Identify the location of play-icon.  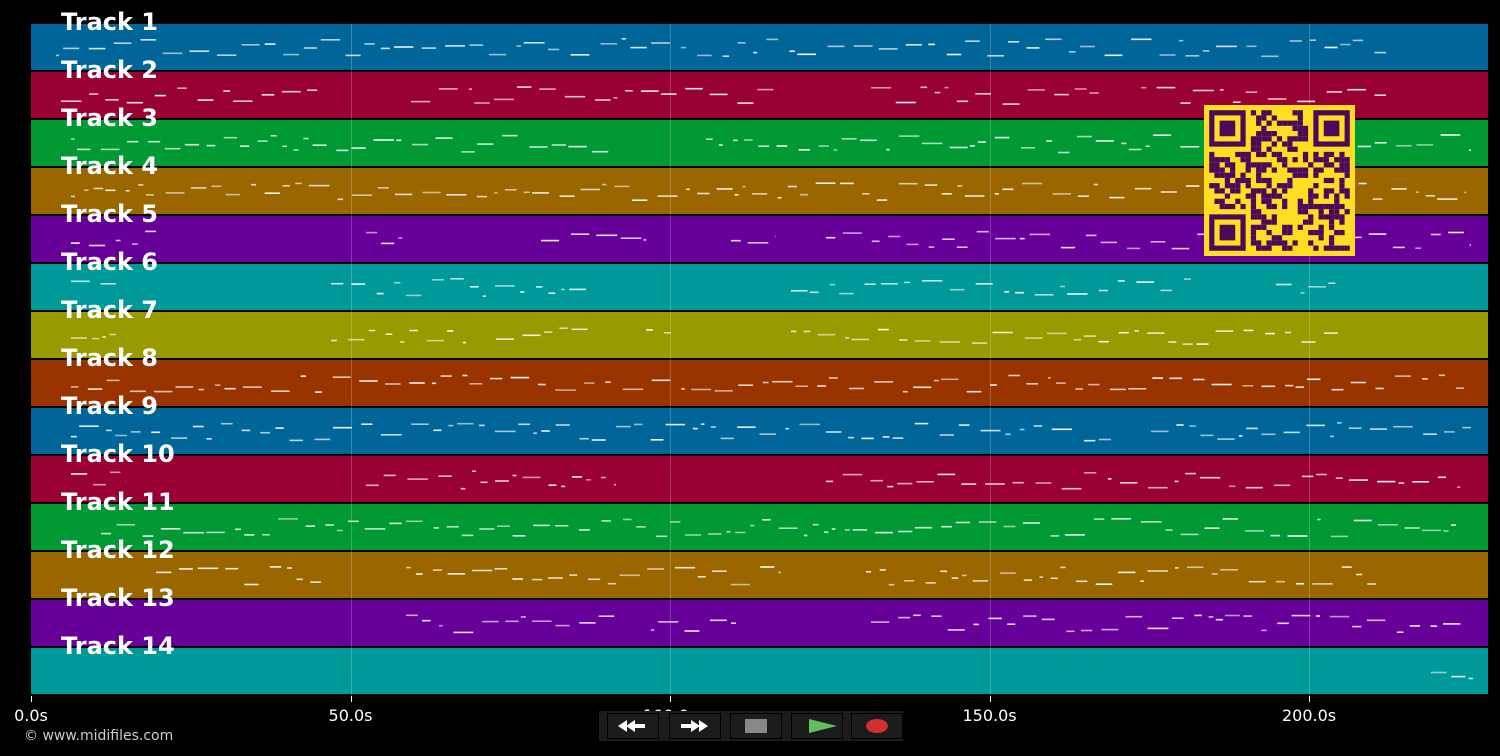
(817, 726).